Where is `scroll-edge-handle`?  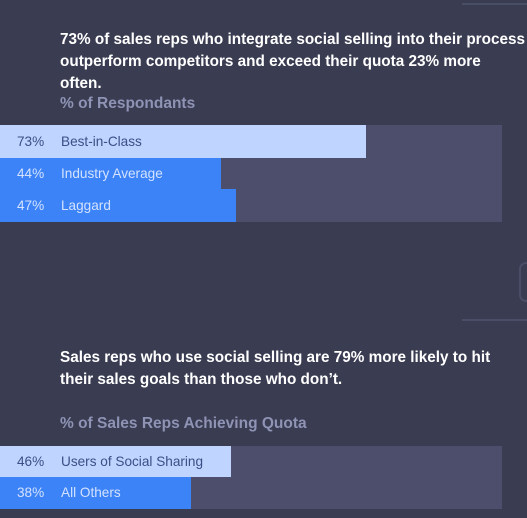 scroll-edge-handle is located at coordinates (523, 282).